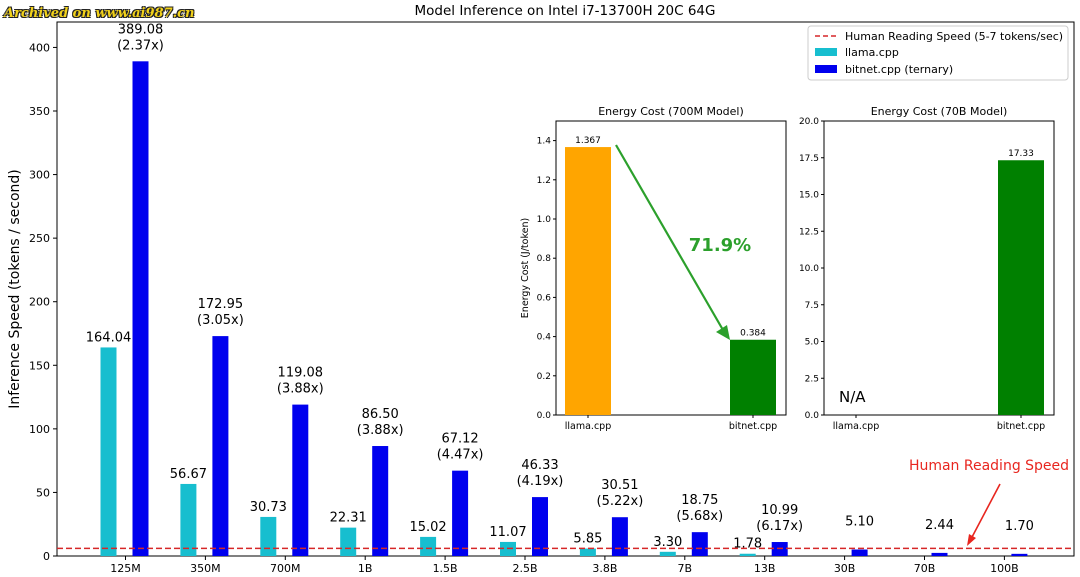  I want to click on bitnet-bar-value-label: 2.44, so click(939, 525).